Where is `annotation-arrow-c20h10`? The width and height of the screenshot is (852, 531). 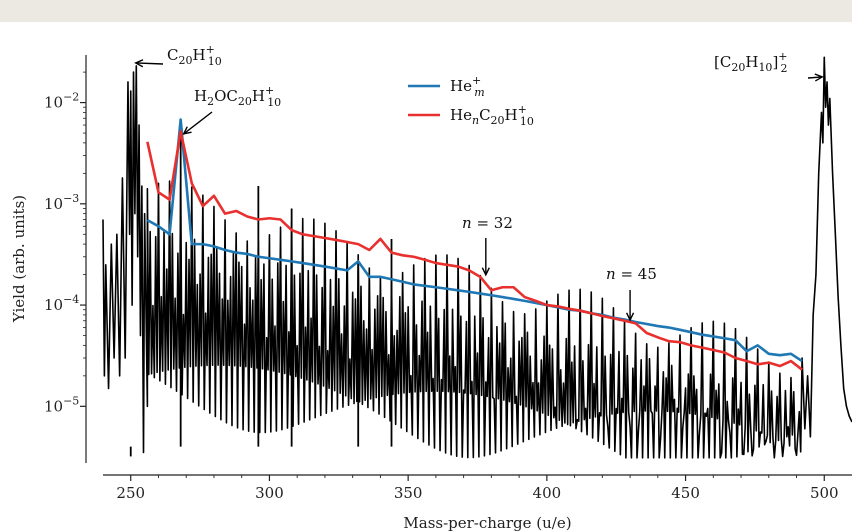 annotation-arrow-c20h10 is located at coordinates (149, 63).